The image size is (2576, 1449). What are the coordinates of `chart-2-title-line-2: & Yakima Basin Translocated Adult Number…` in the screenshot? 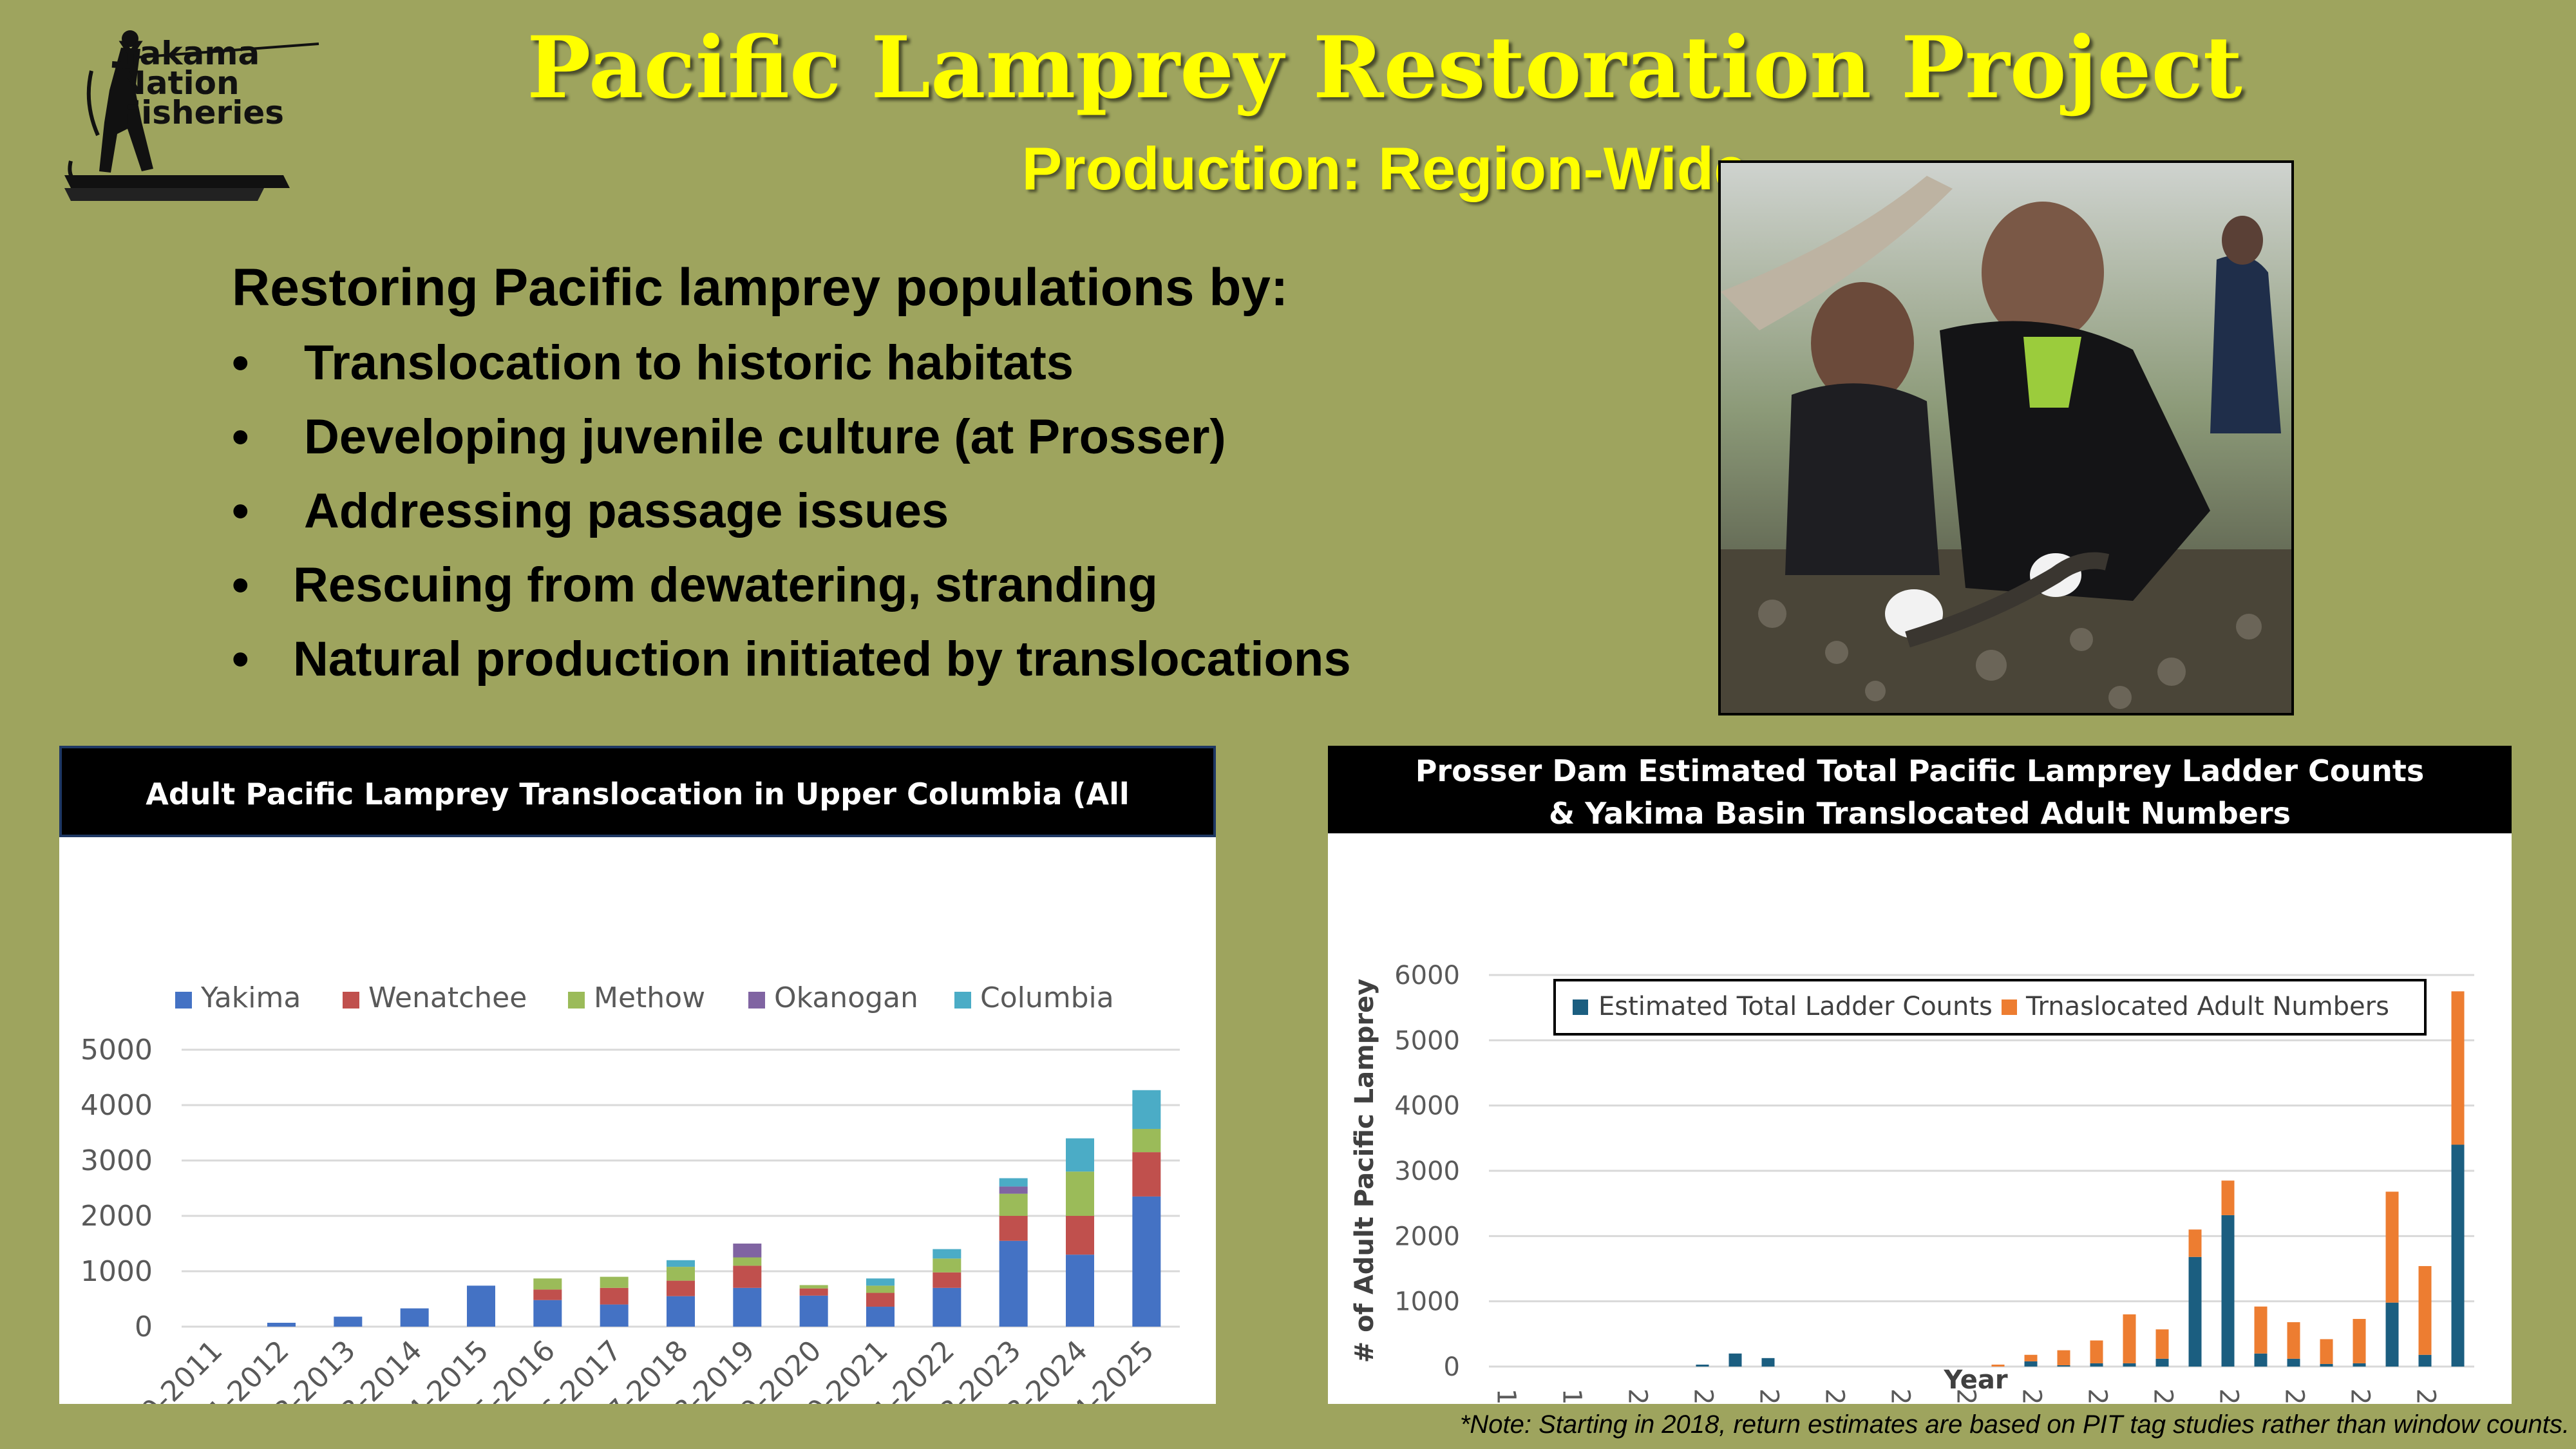 It's located at (1919, 813).